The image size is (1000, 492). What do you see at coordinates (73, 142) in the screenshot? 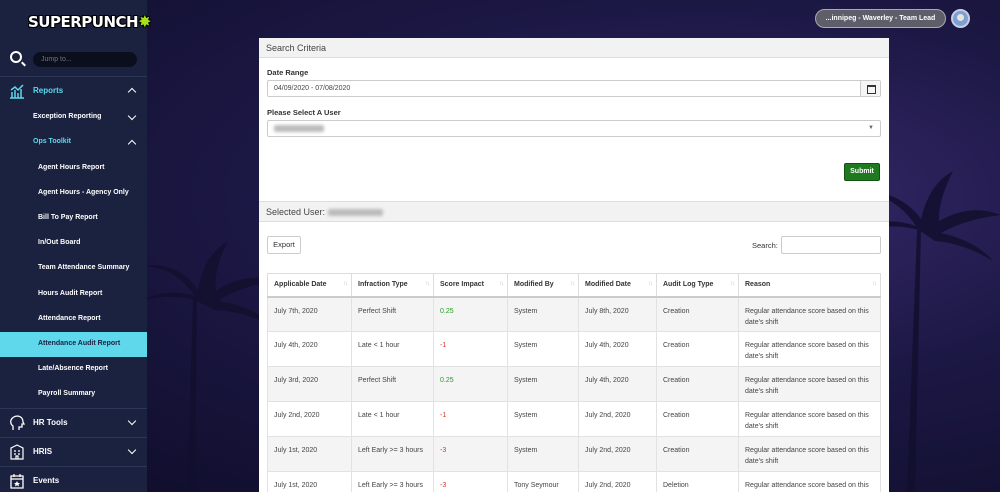
I see `sidebar-item-ops-toolkit: Ops Toolkit` at bounding box center [73, 142].